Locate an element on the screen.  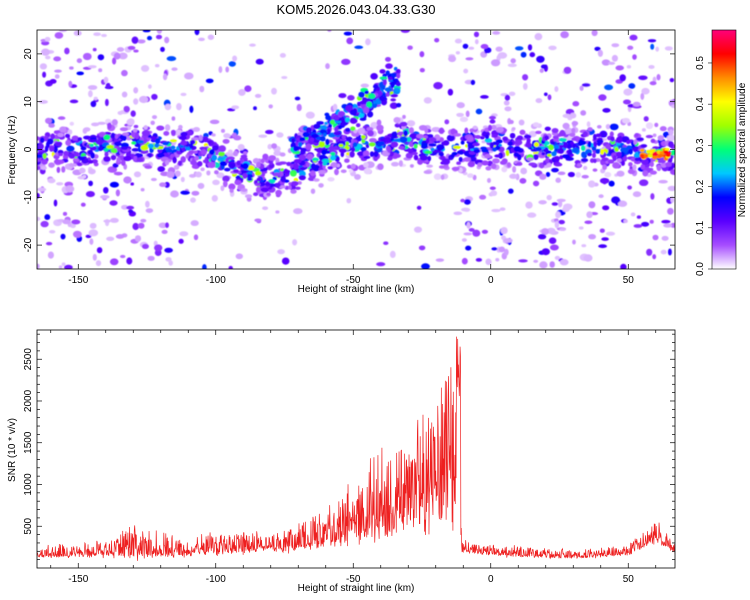
y-tick-label: -20 is located at coordinates (28, 244).